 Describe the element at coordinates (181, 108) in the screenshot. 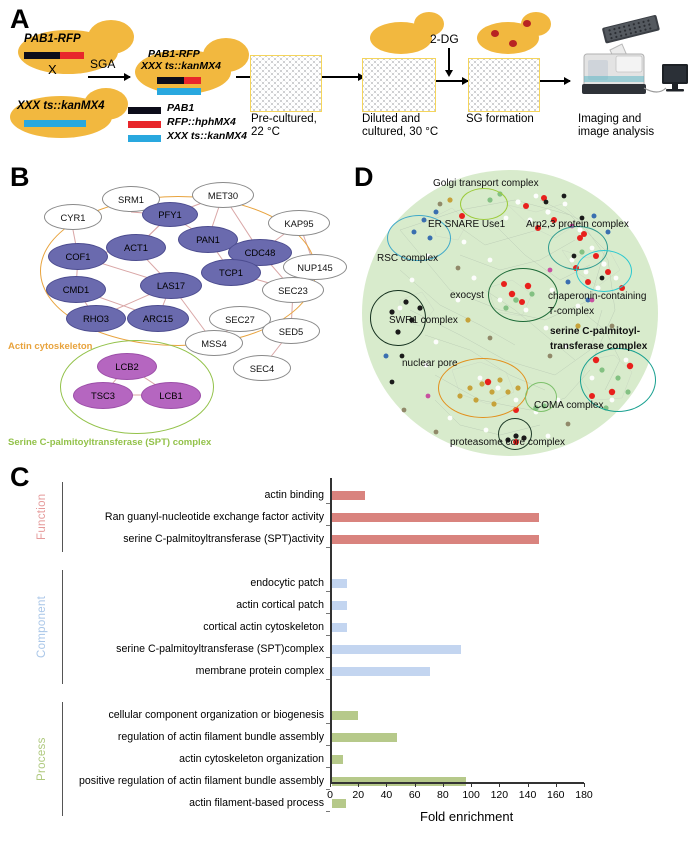

I see `legend-label-pab1: PAB1` at that location.